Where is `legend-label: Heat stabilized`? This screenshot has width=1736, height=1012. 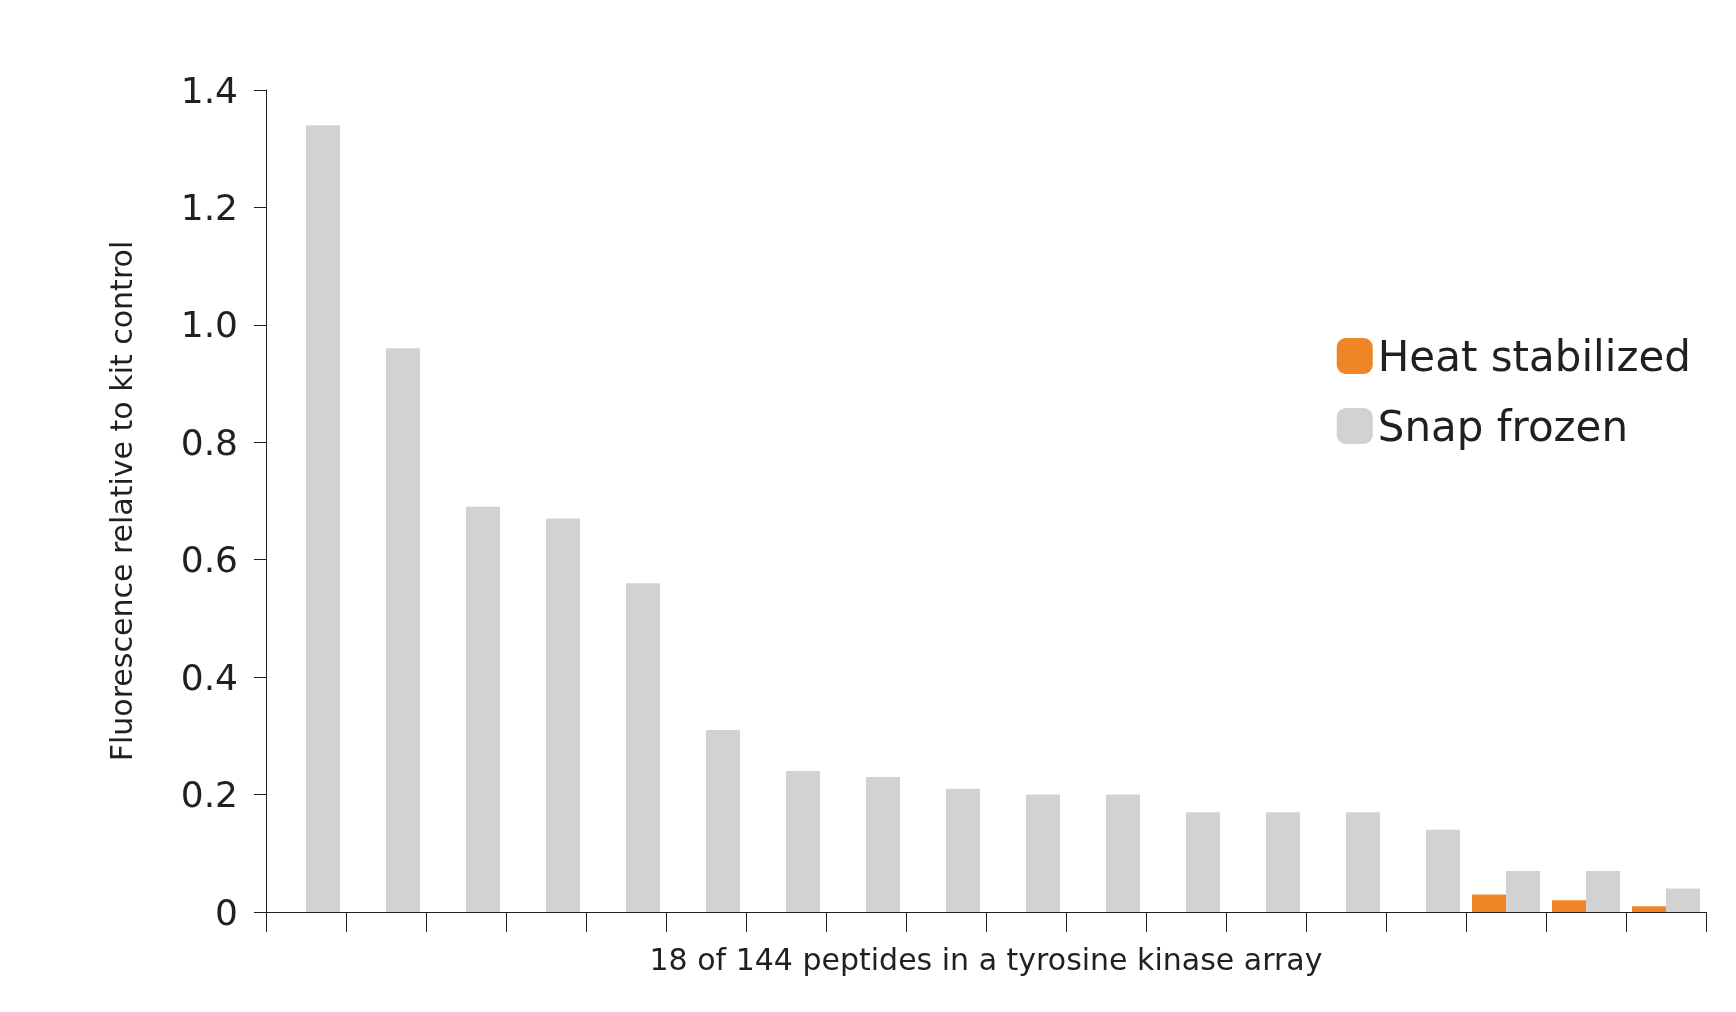 legend-label: Heat stabilized is located at coordinates (1534, 356).